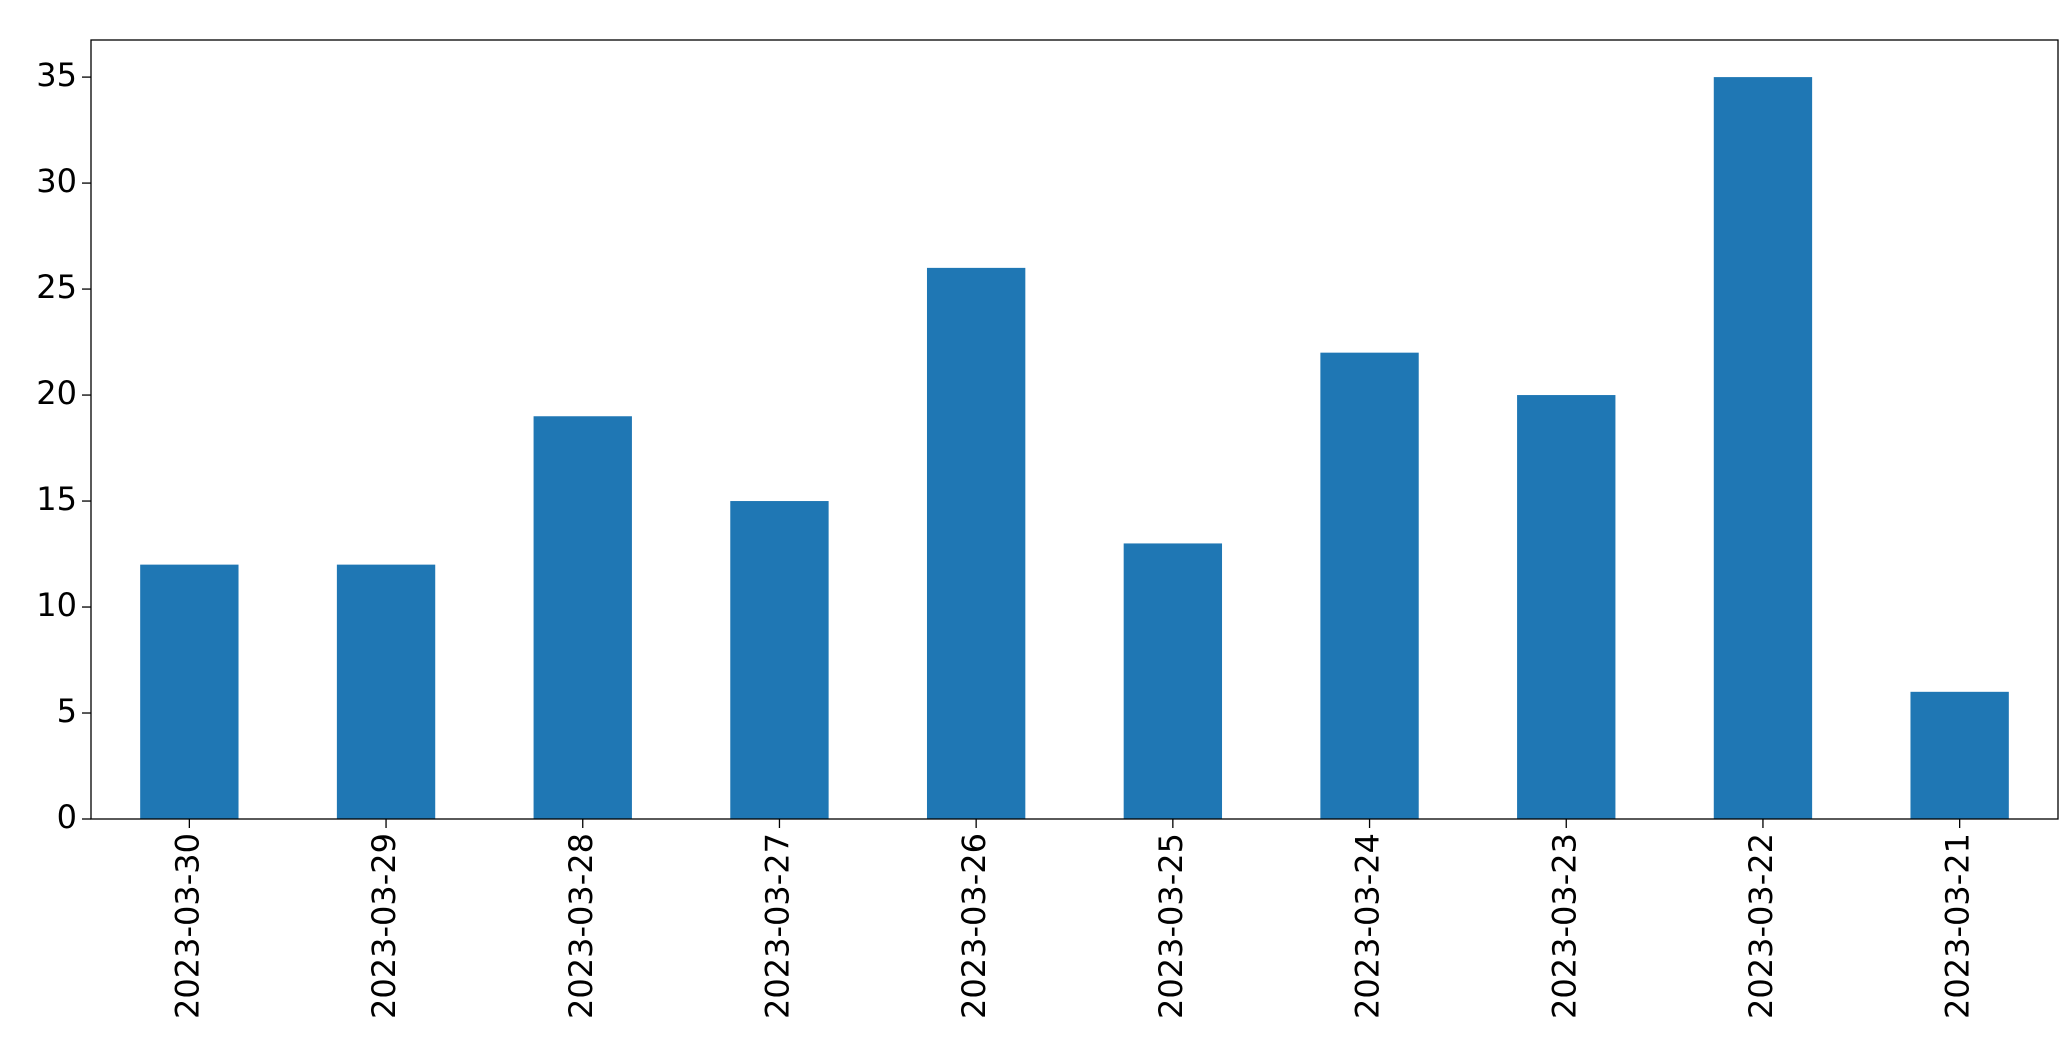 This screenshot has width=2071, height=1061. What do you see at coordinates (581, 926) in the screenshot?
I see `x-tick-label: 2023-03-28` at bounding box center [581, 926].